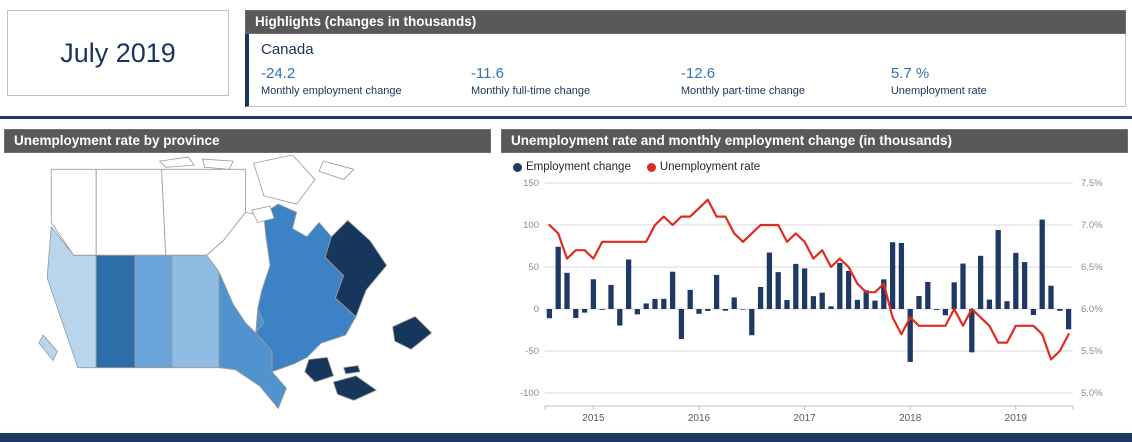  I want to click on region-newfoundland, so click(412, 333).